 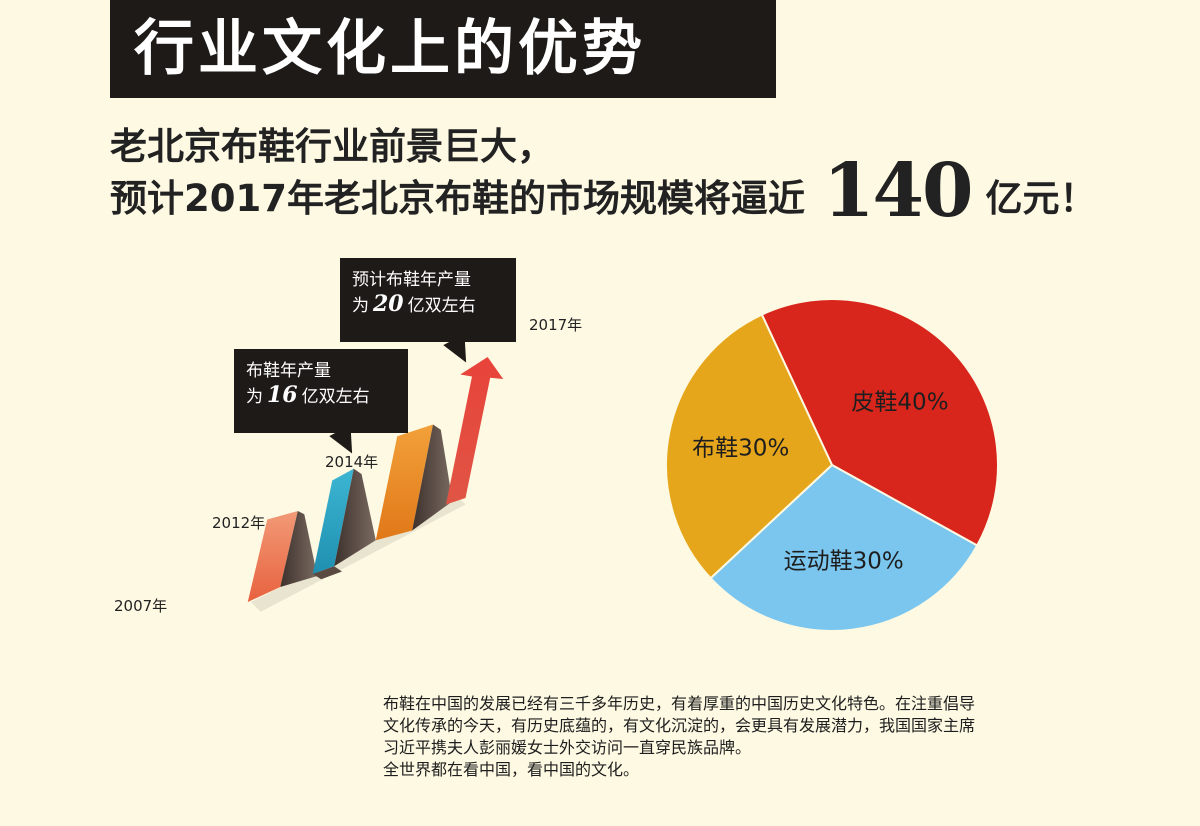 I want to click on callout-2014-line2: 为 16 亿双左右, so click(x=321, y=396).